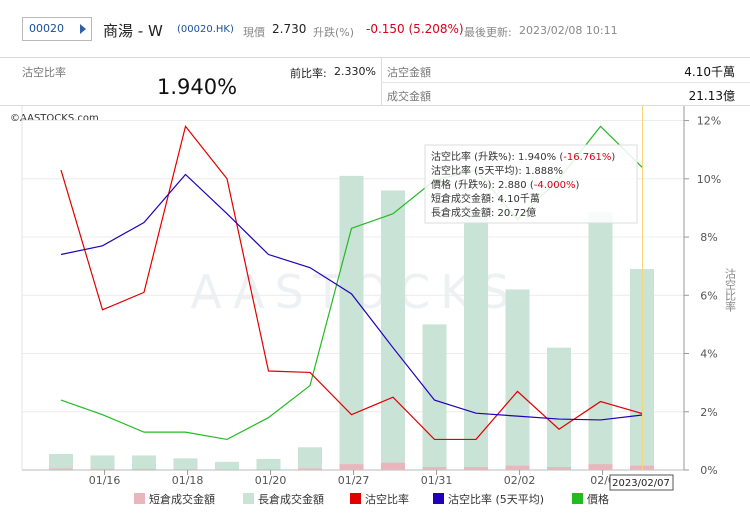 This screenshot has height=518, width=750. What do you see at coordinates (708, 470) in the screenshot?
I see `y-tick-label: 0%` at bounding box center [708, 470].